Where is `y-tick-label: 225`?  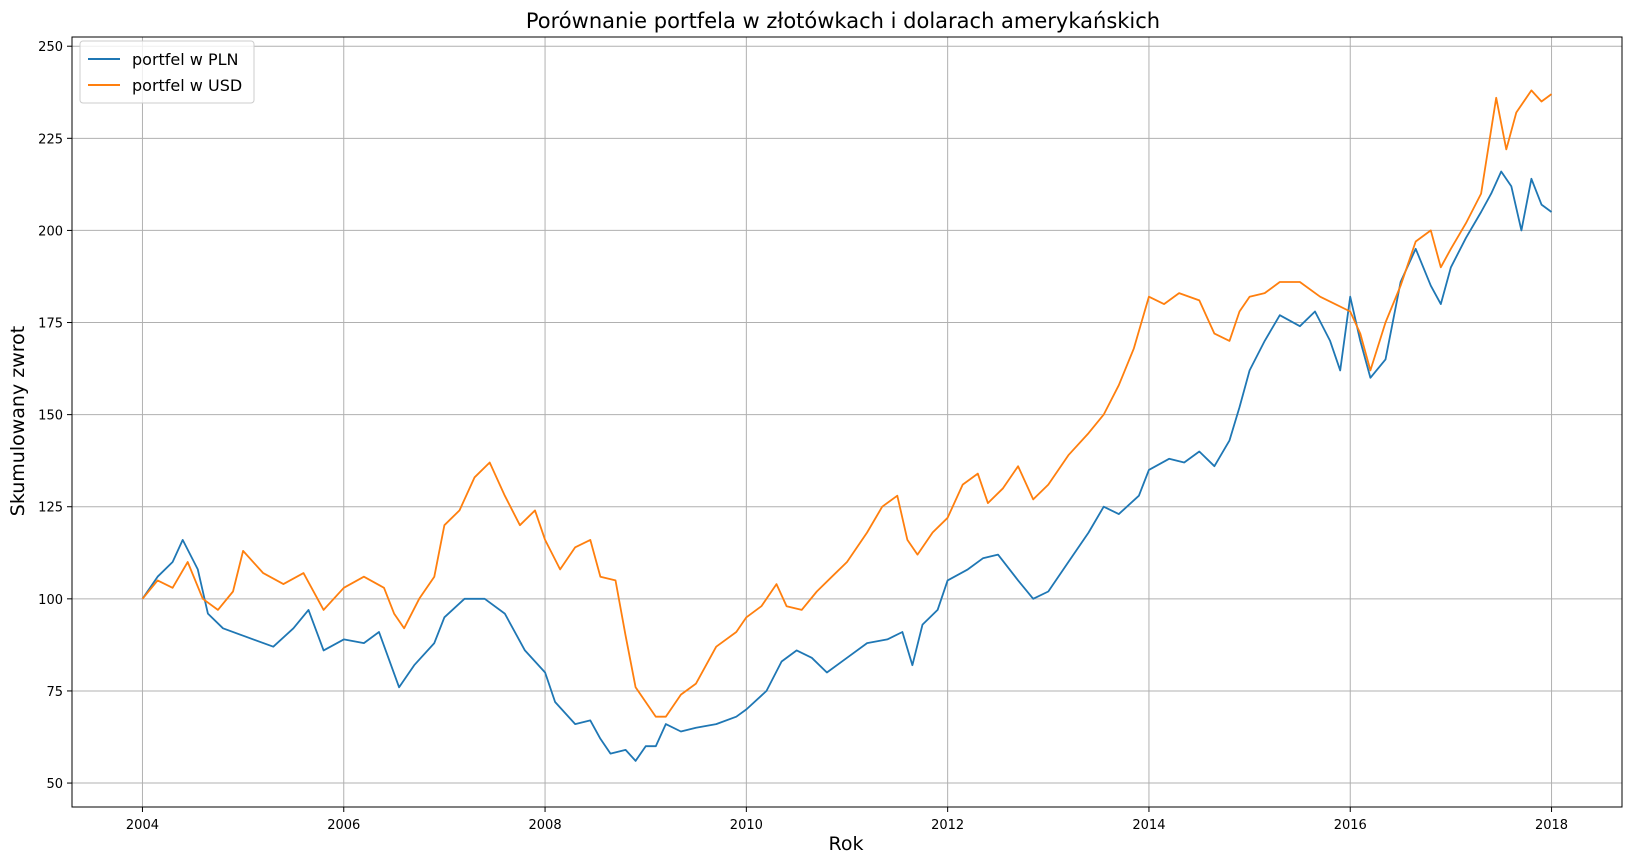
y-tick-label: 225 is located at coordinates (50, 139).